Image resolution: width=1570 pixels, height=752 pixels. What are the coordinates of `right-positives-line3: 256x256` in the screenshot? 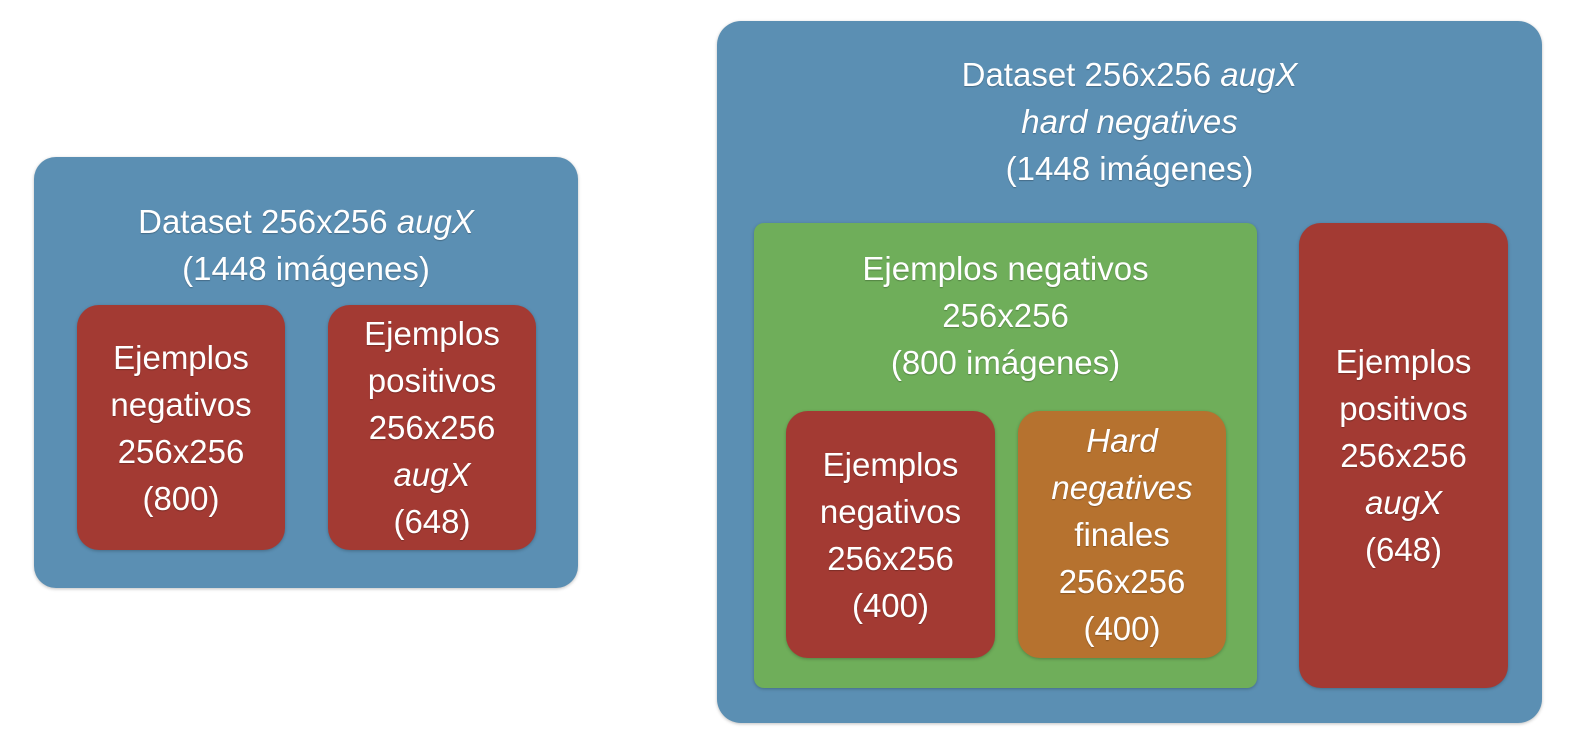 It's located at (1403, 455).